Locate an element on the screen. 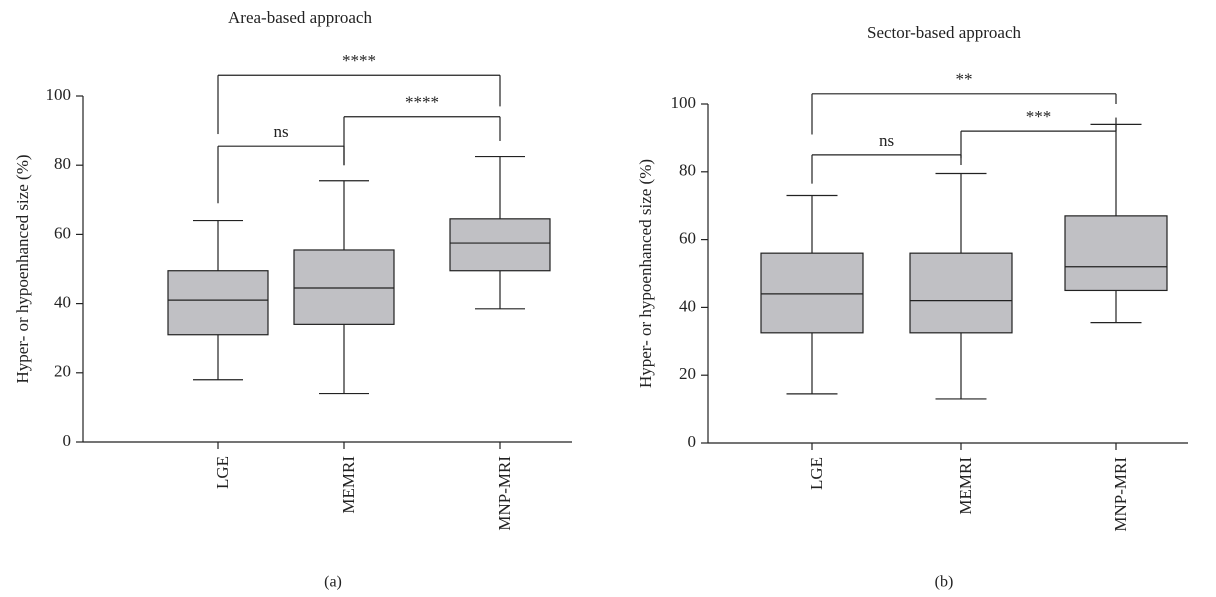 The width and height of the screenshot is (1216, 597). chart-title: Sector-based approach is located at coordinates (944, 32).